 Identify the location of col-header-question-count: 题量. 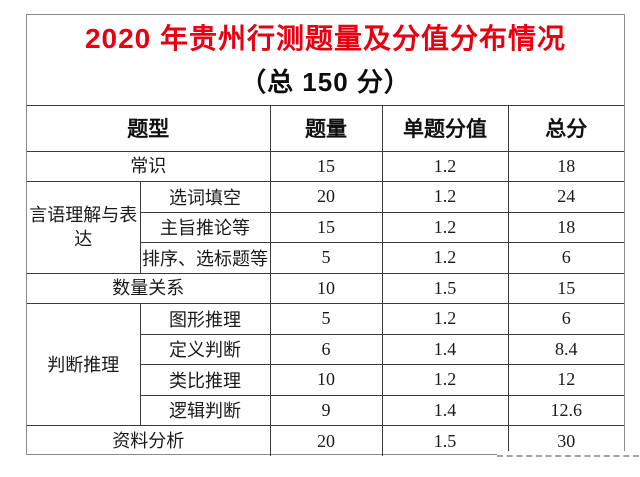
(326, 129).